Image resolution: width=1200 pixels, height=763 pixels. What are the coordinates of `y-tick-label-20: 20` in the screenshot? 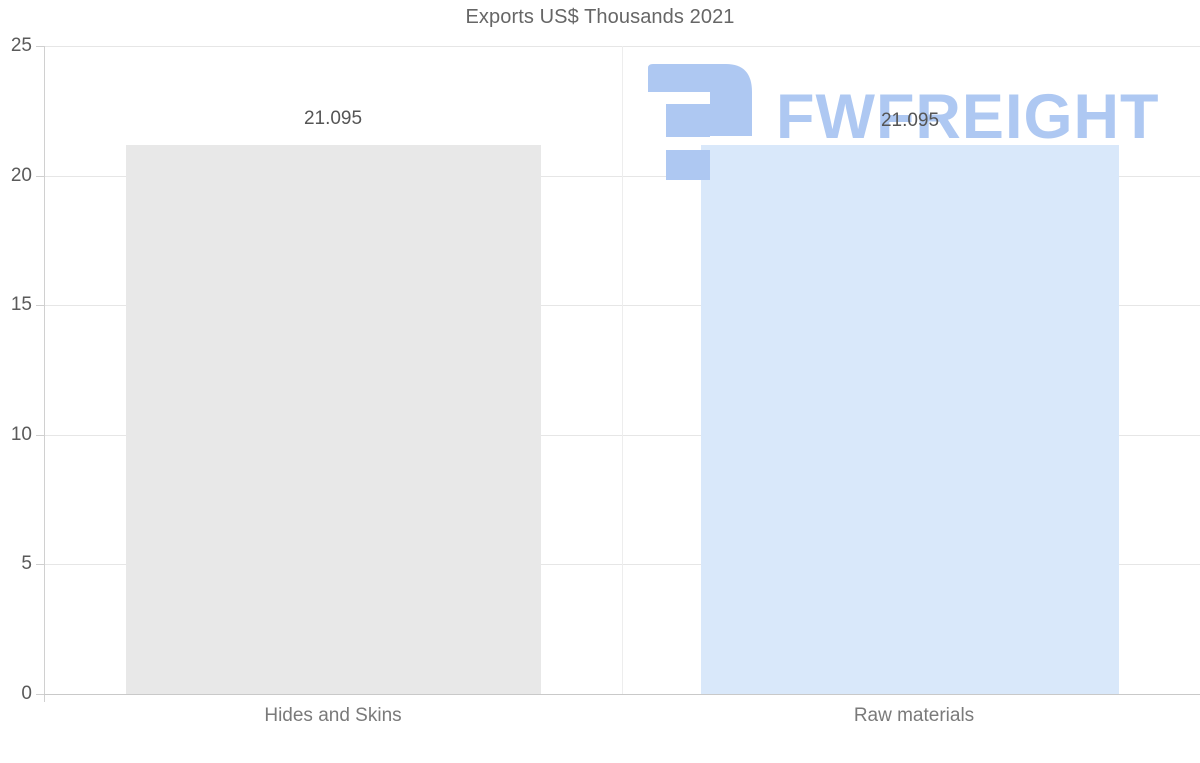 It's located at (21, 175).